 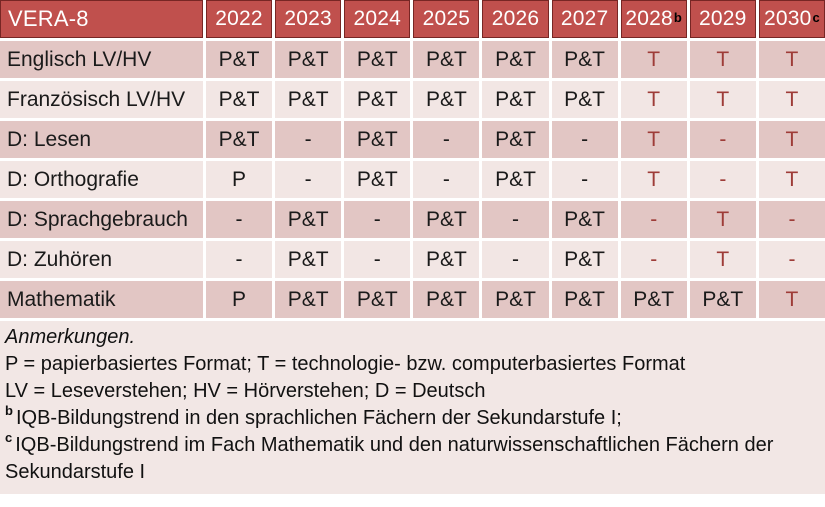 I want to click on year-header-cell: 2024, so click(x=377, y=19).